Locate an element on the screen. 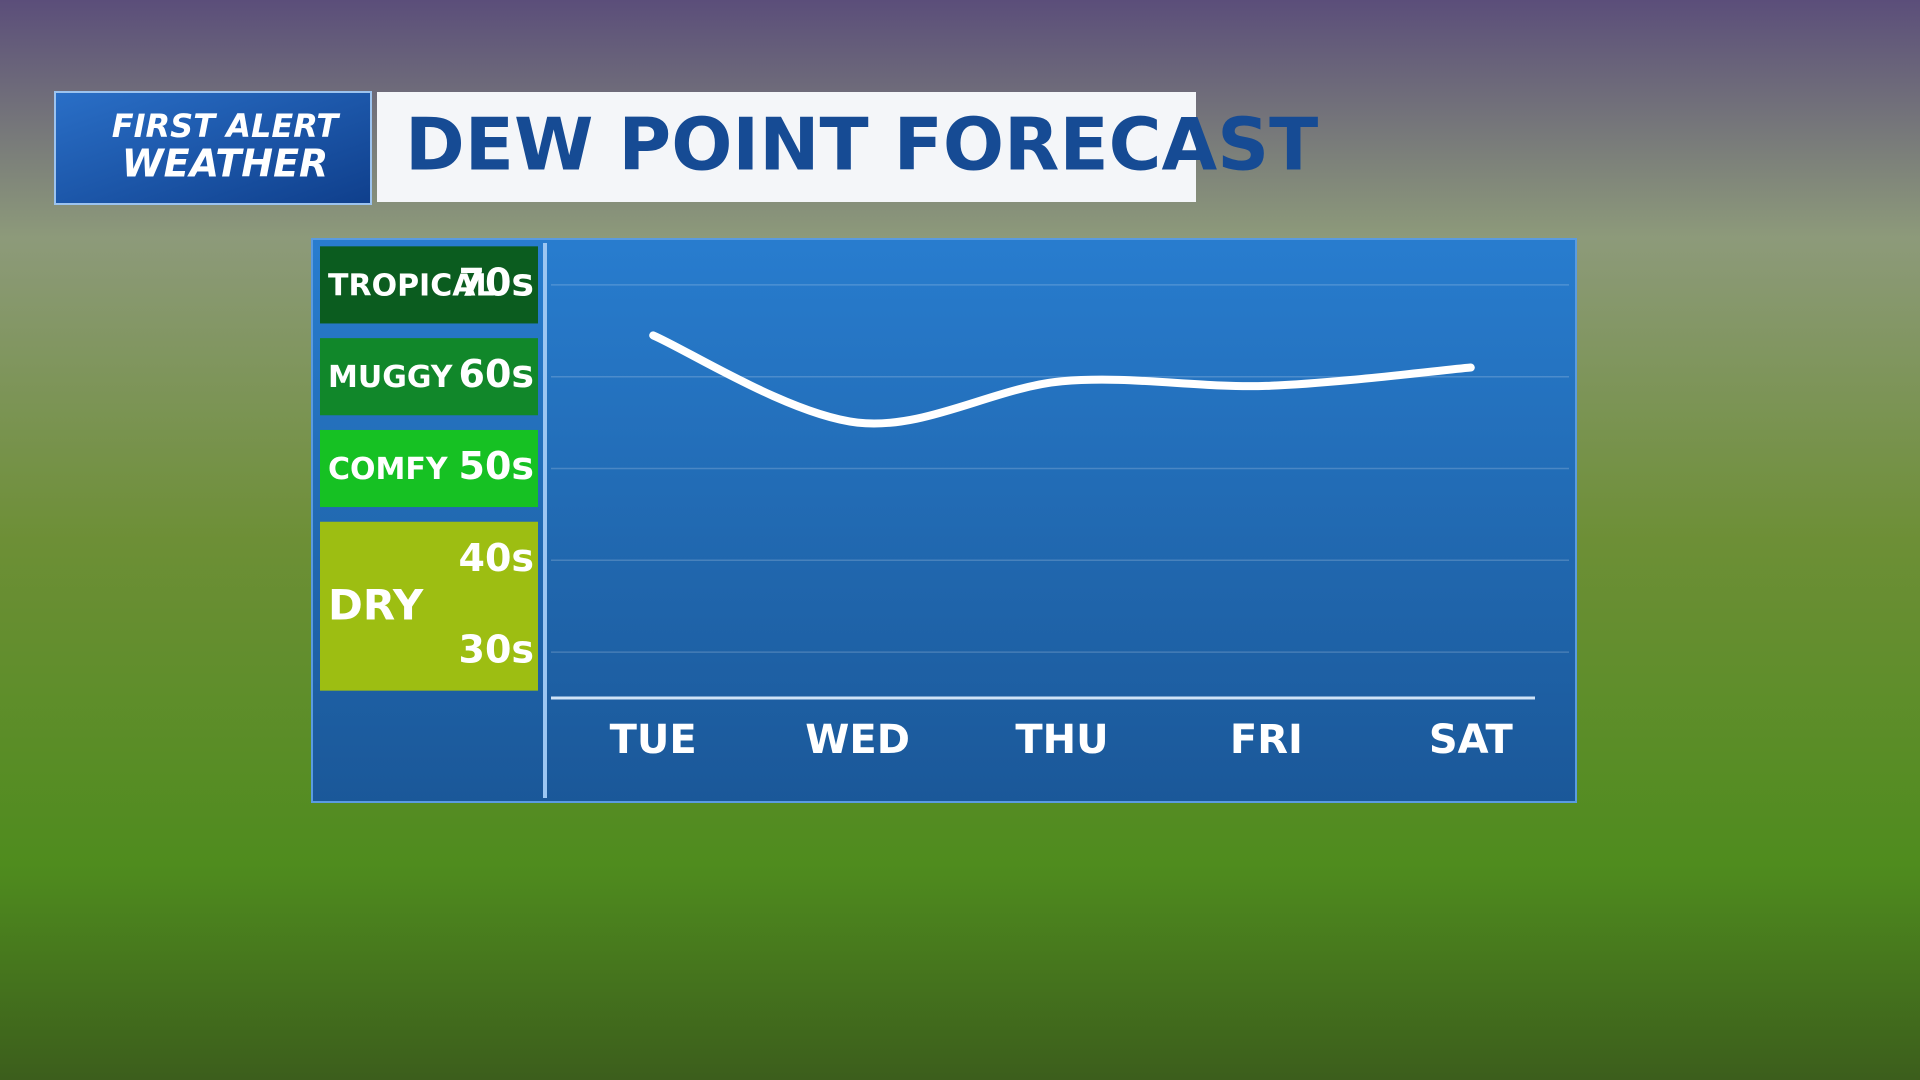 The height and width of the screenshot is (1080, 1920). x-tick-label: TUE is located at coordinates (653, 740).